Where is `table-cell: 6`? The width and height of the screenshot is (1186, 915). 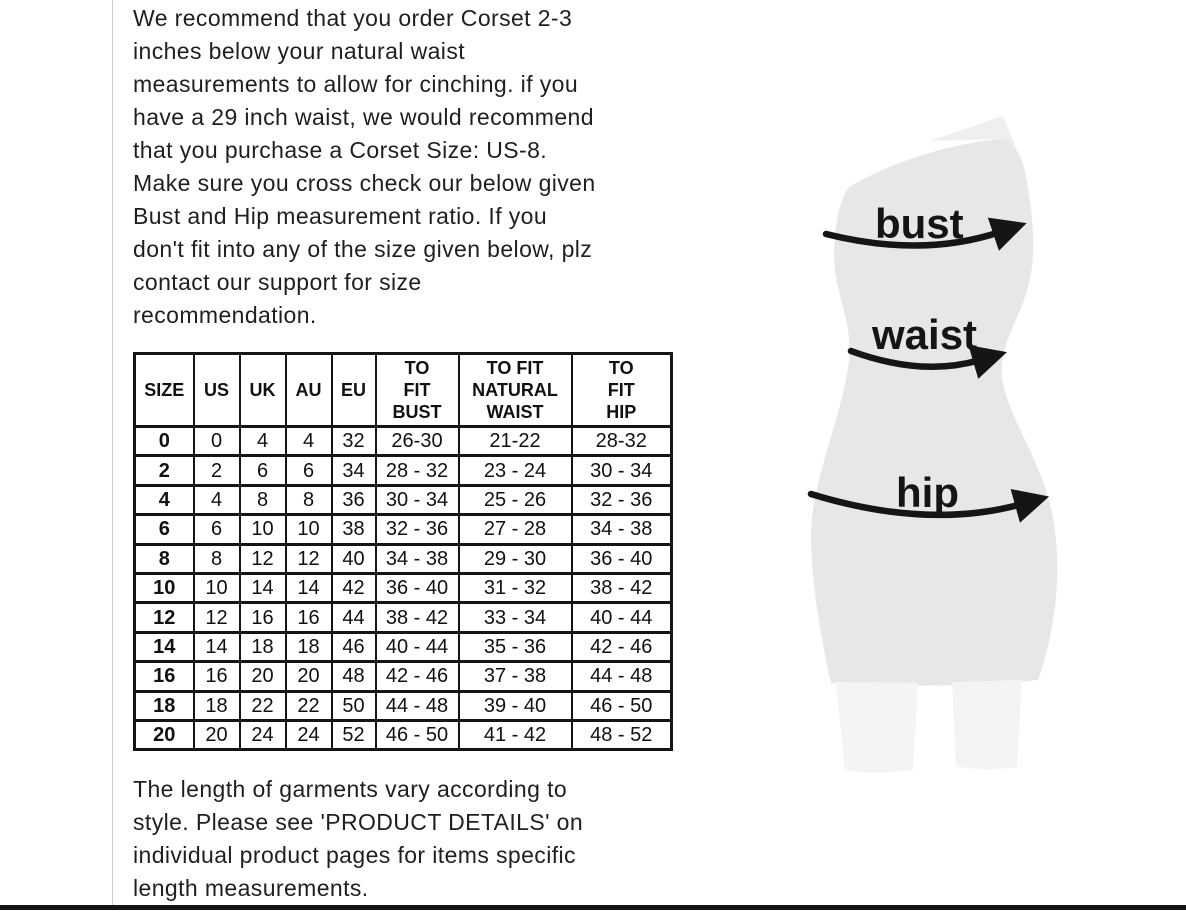
table-cell: 6 is located at coordinates (262, 470).